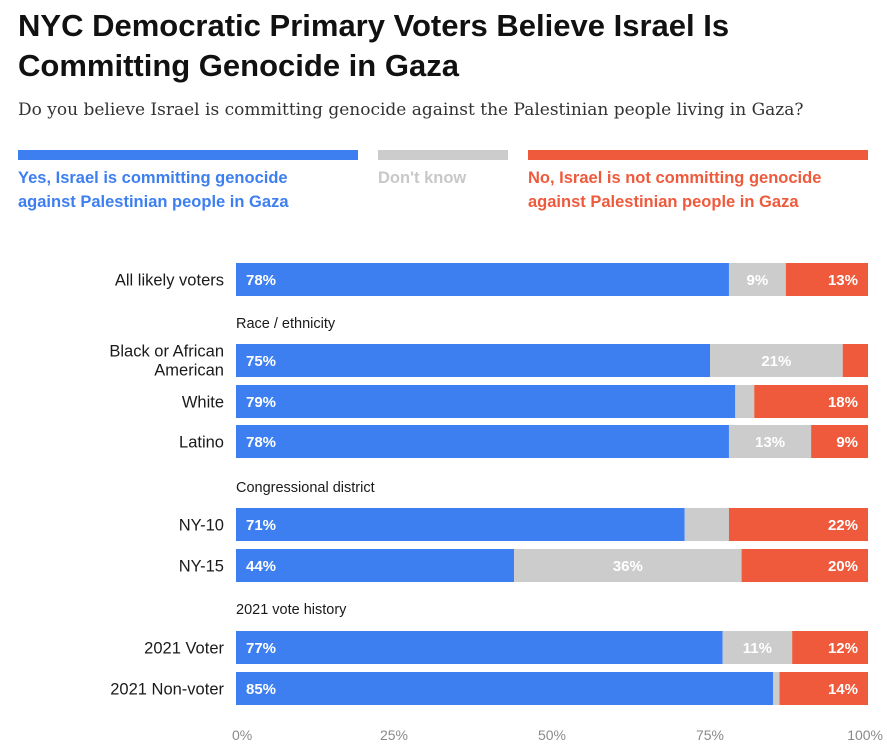  What do you see at coordinates (261, 525) in the screenshot?
I see `data-label-ny-10-yes: 71%` at bounding box center [261, 525].